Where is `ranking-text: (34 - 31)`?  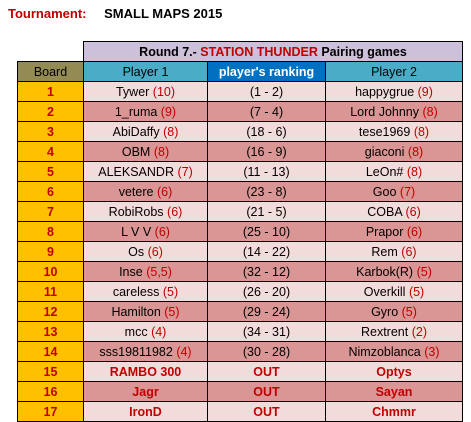
ranking-text: (34 - 31) is located at coordinates (266, 331).